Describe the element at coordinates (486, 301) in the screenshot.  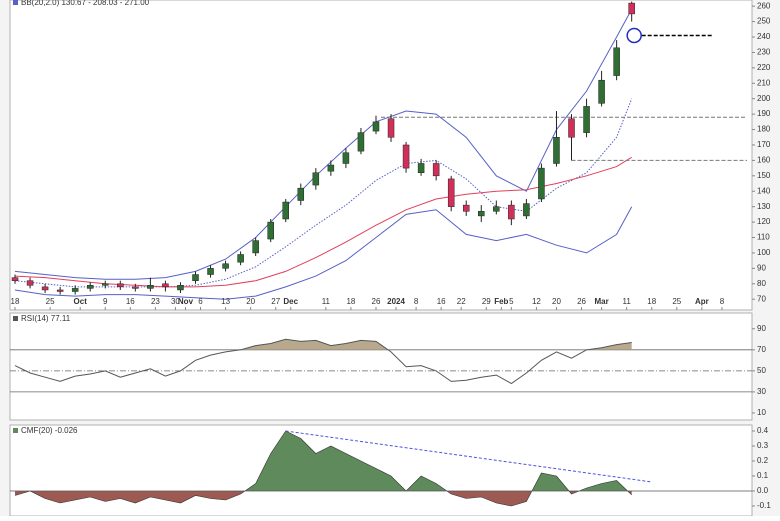
I see `x-tick-label: 29` at that location.